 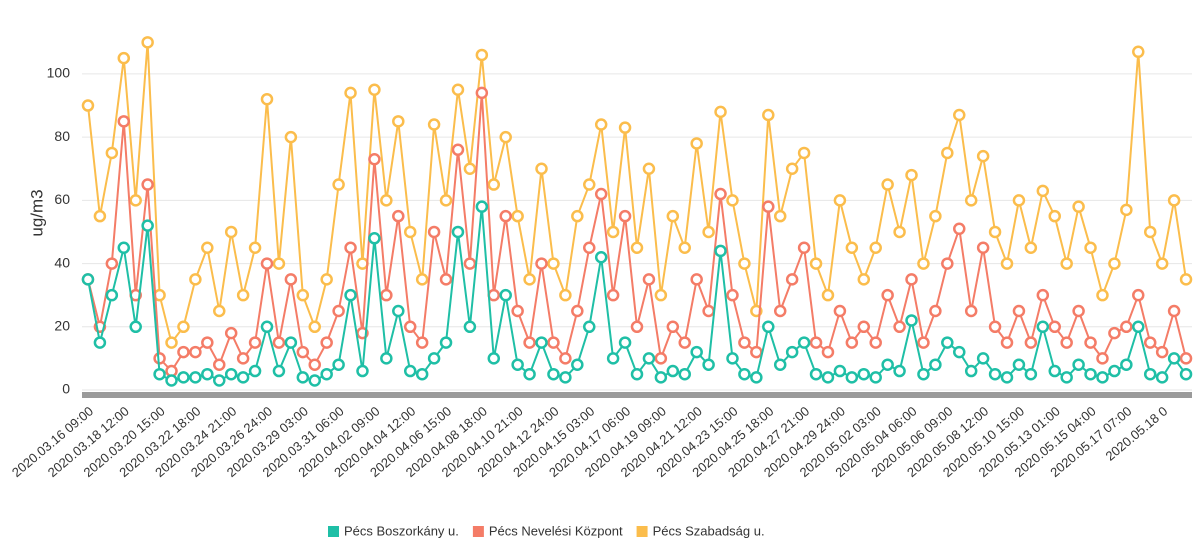 I want to click on y-tick-label: 40, so click(x=62, y=262).